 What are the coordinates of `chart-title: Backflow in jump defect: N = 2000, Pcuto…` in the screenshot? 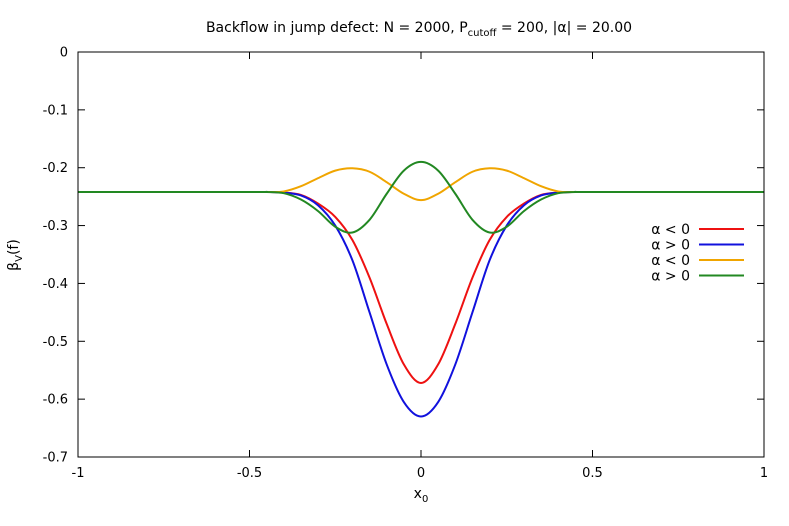 It's located at (419, 29).